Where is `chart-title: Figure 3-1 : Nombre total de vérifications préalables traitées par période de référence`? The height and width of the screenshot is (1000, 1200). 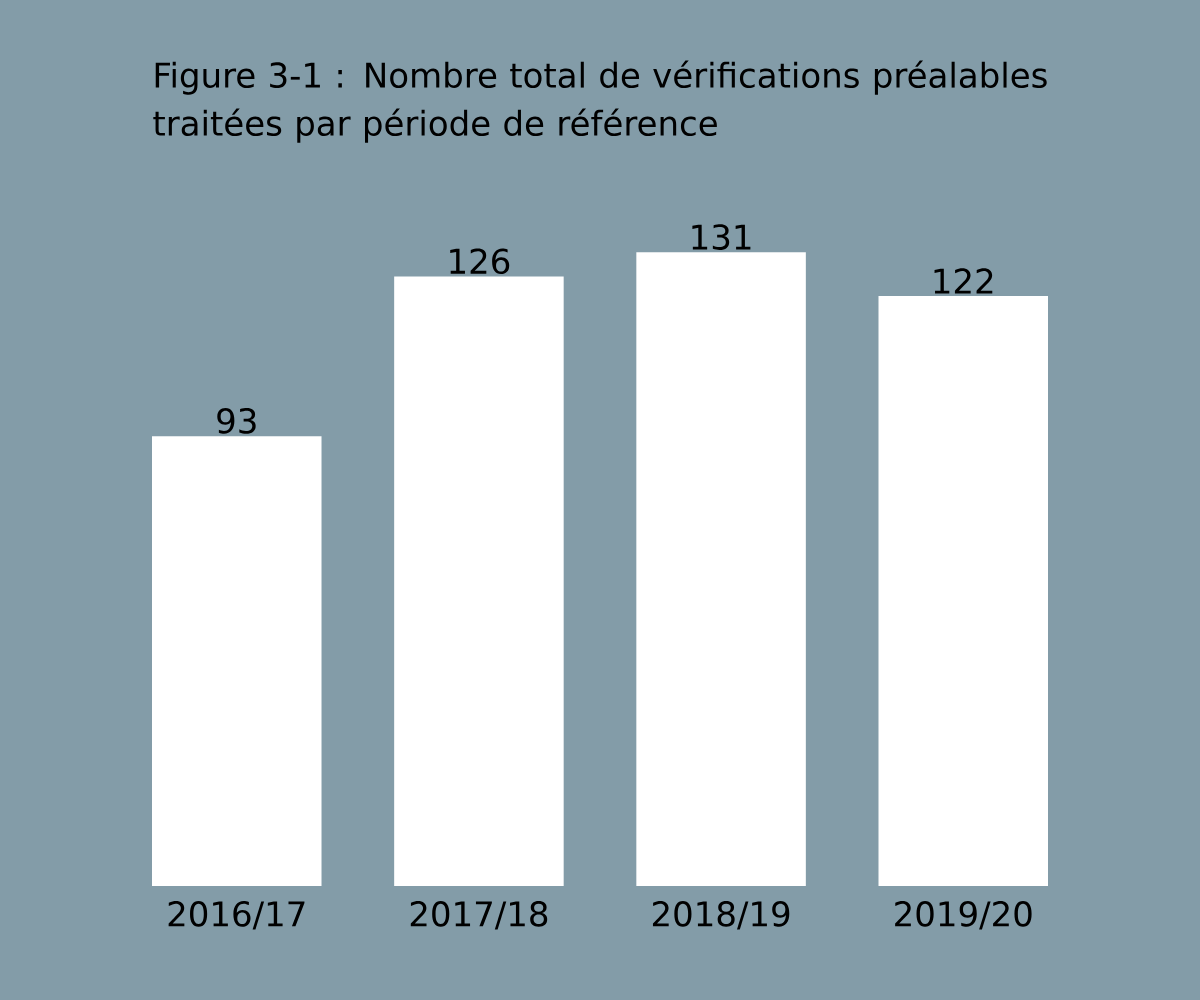 chart-title: Figure 3-1 : Nombre total de vérifications préalables traitées par période de référence is located at coordinates (600, 101).